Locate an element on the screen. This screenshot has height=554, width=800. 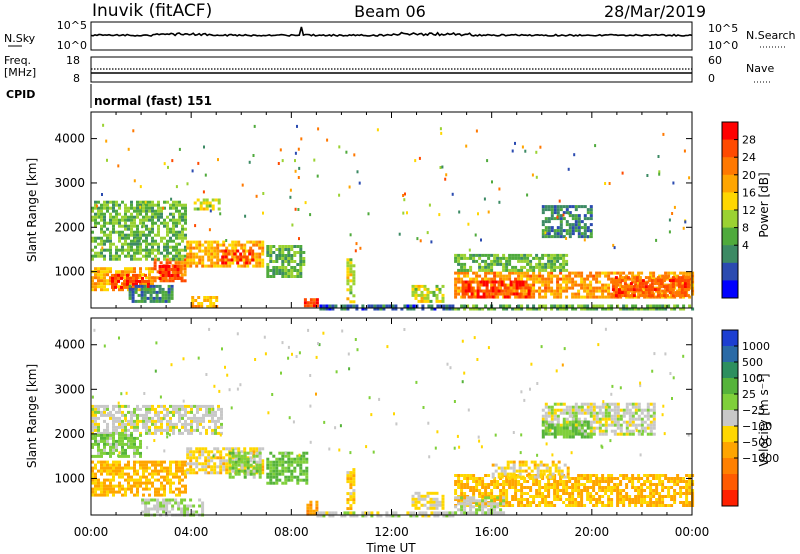
freq-left-tick-top: 18 is located at coordinates (73, 60).